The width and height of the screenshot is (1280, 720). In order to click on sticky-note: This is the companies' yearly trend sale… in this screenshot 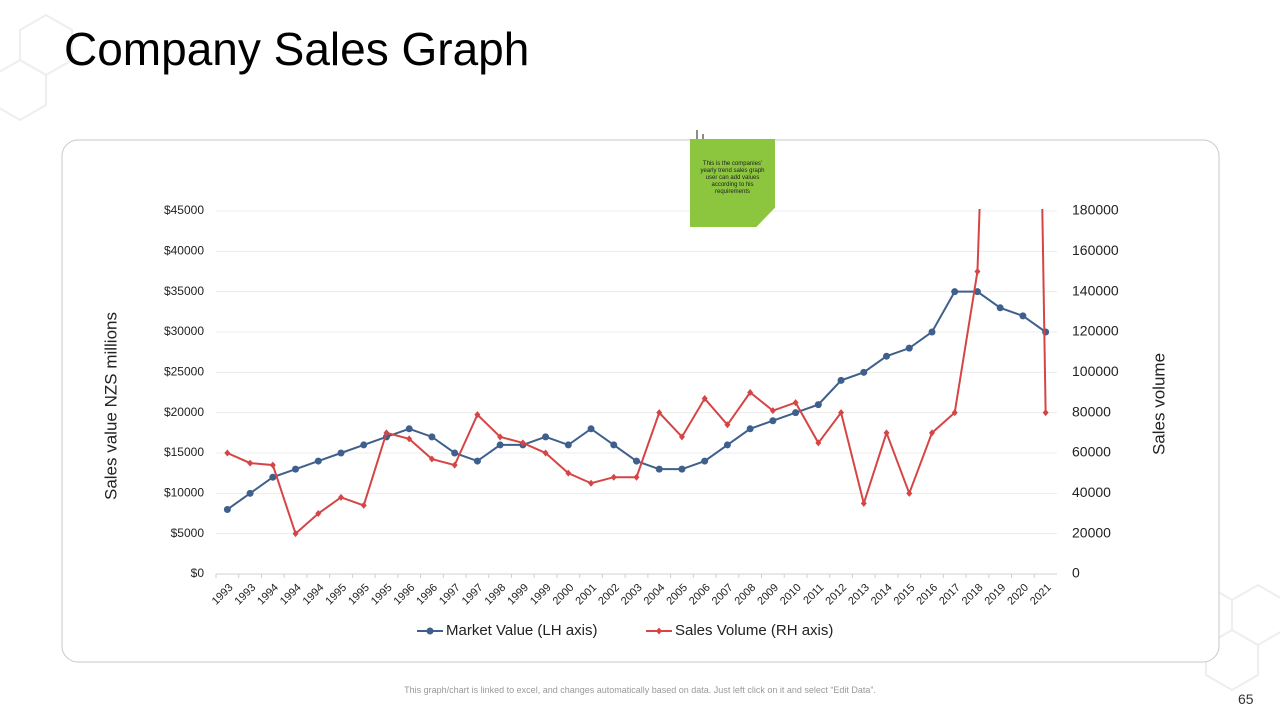, I will do `click(732, 183)`.